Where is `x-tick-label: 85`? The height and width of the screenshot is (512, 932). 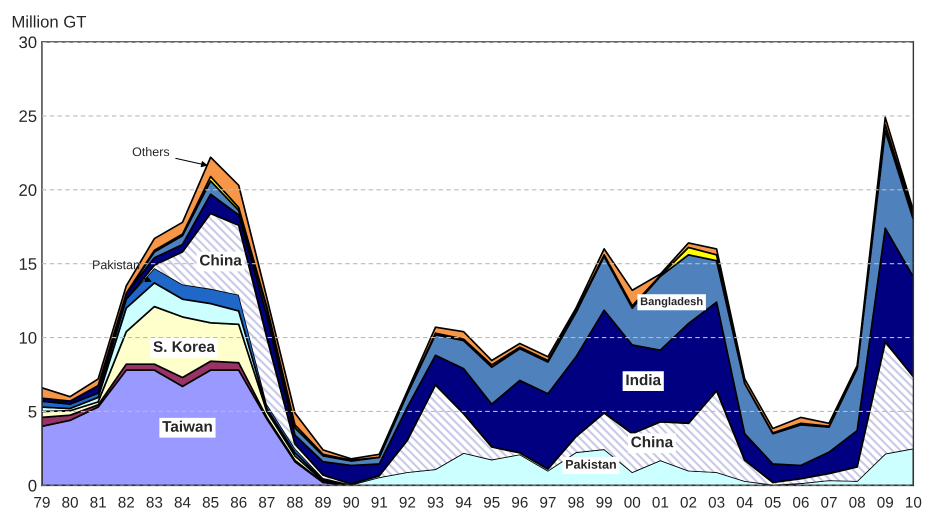
x-tick-label: 85 is located at coordinates (210, 502).